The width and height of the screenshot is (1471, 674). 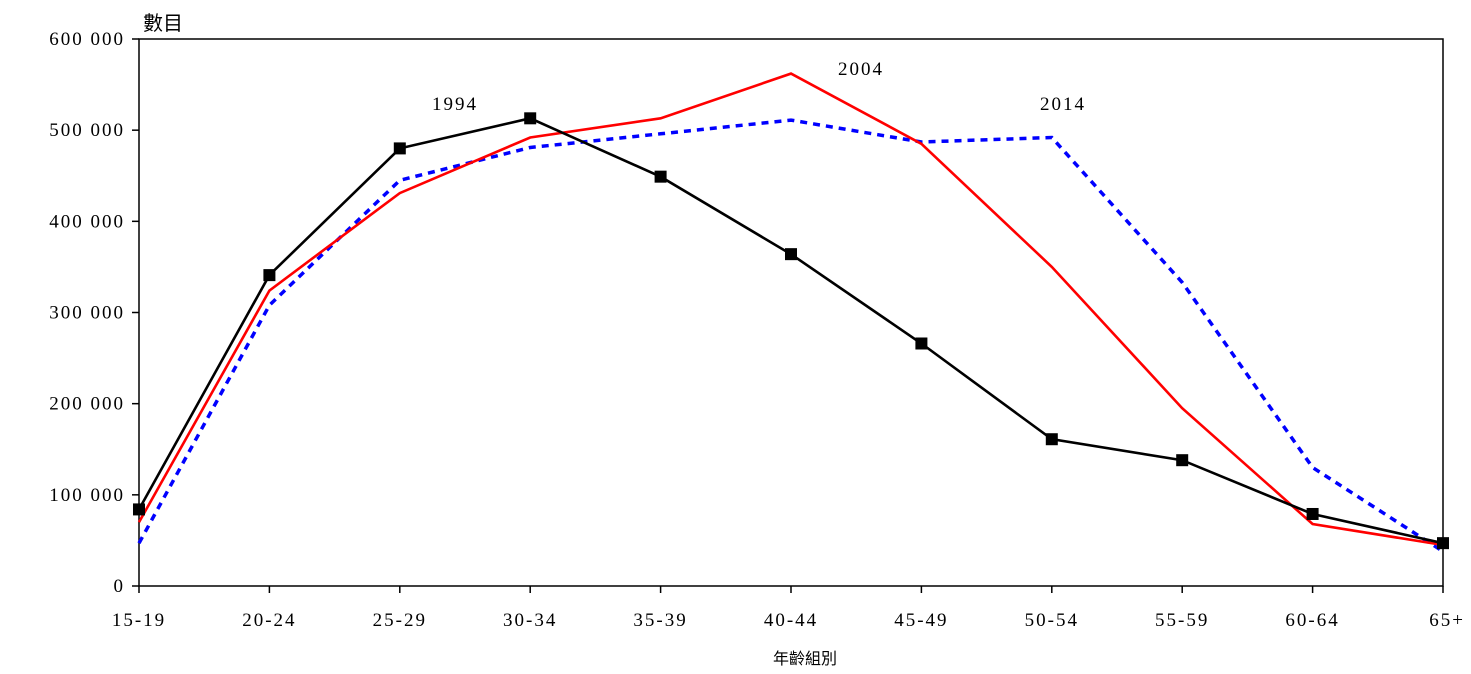 What do you see at coordinates (400, 620) in the screenshot?
I see `x-tick-label: 25-29` at bounding box center [400, 620].